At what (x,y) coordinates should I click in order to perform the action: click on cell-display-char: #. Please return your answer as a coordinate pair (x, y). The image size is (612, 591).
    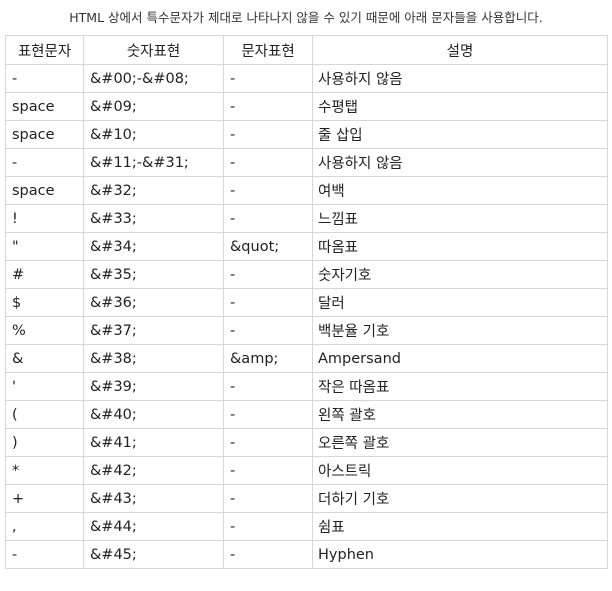
    Looking at the image, I should click on (44, 274).